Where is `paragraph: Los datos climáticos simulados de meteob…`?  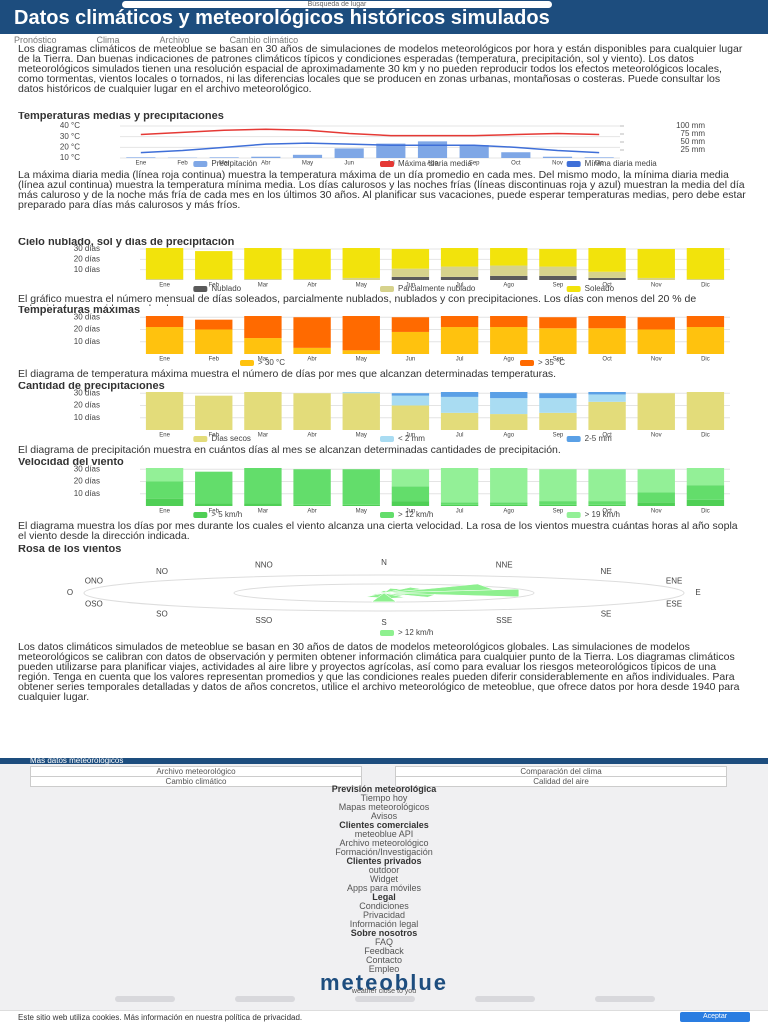
paragraph: Los datos climáticos simulados de meteob… is located at coordinates (382, 696).